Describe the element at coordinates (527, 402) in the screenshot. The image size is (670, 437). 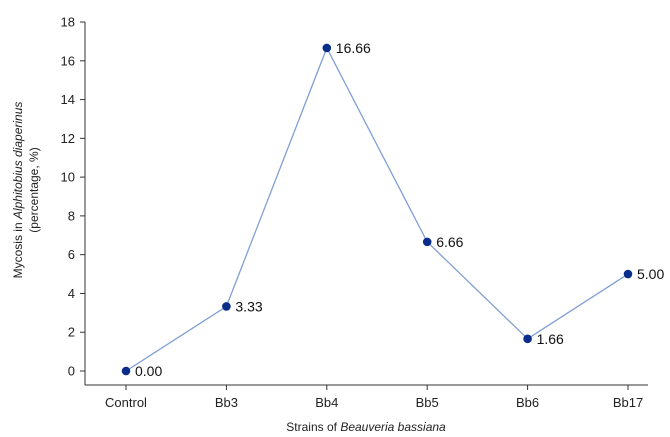
I see `x-tick-label: Bb6` at that location.